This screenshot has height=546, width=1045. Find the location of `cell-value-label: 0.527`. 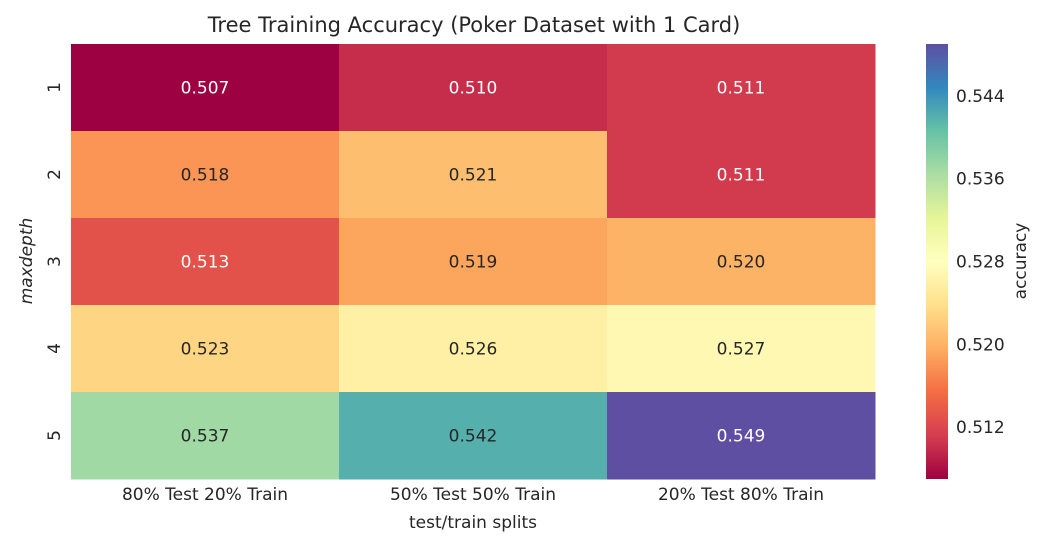

cell-value-label: 0.527 is located at coordinates (741, 350).